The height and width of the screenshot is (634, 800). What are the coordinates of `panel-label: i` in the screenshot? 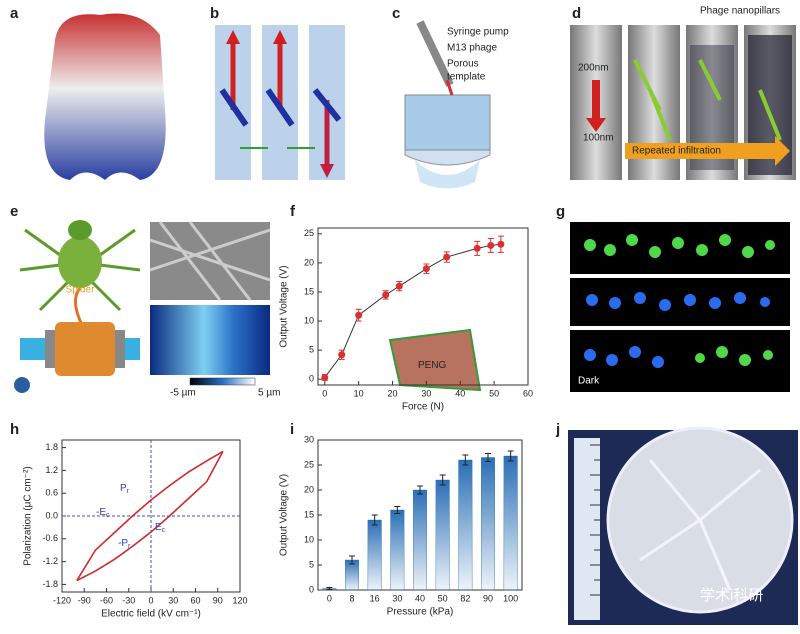 It's located at (292, 429).